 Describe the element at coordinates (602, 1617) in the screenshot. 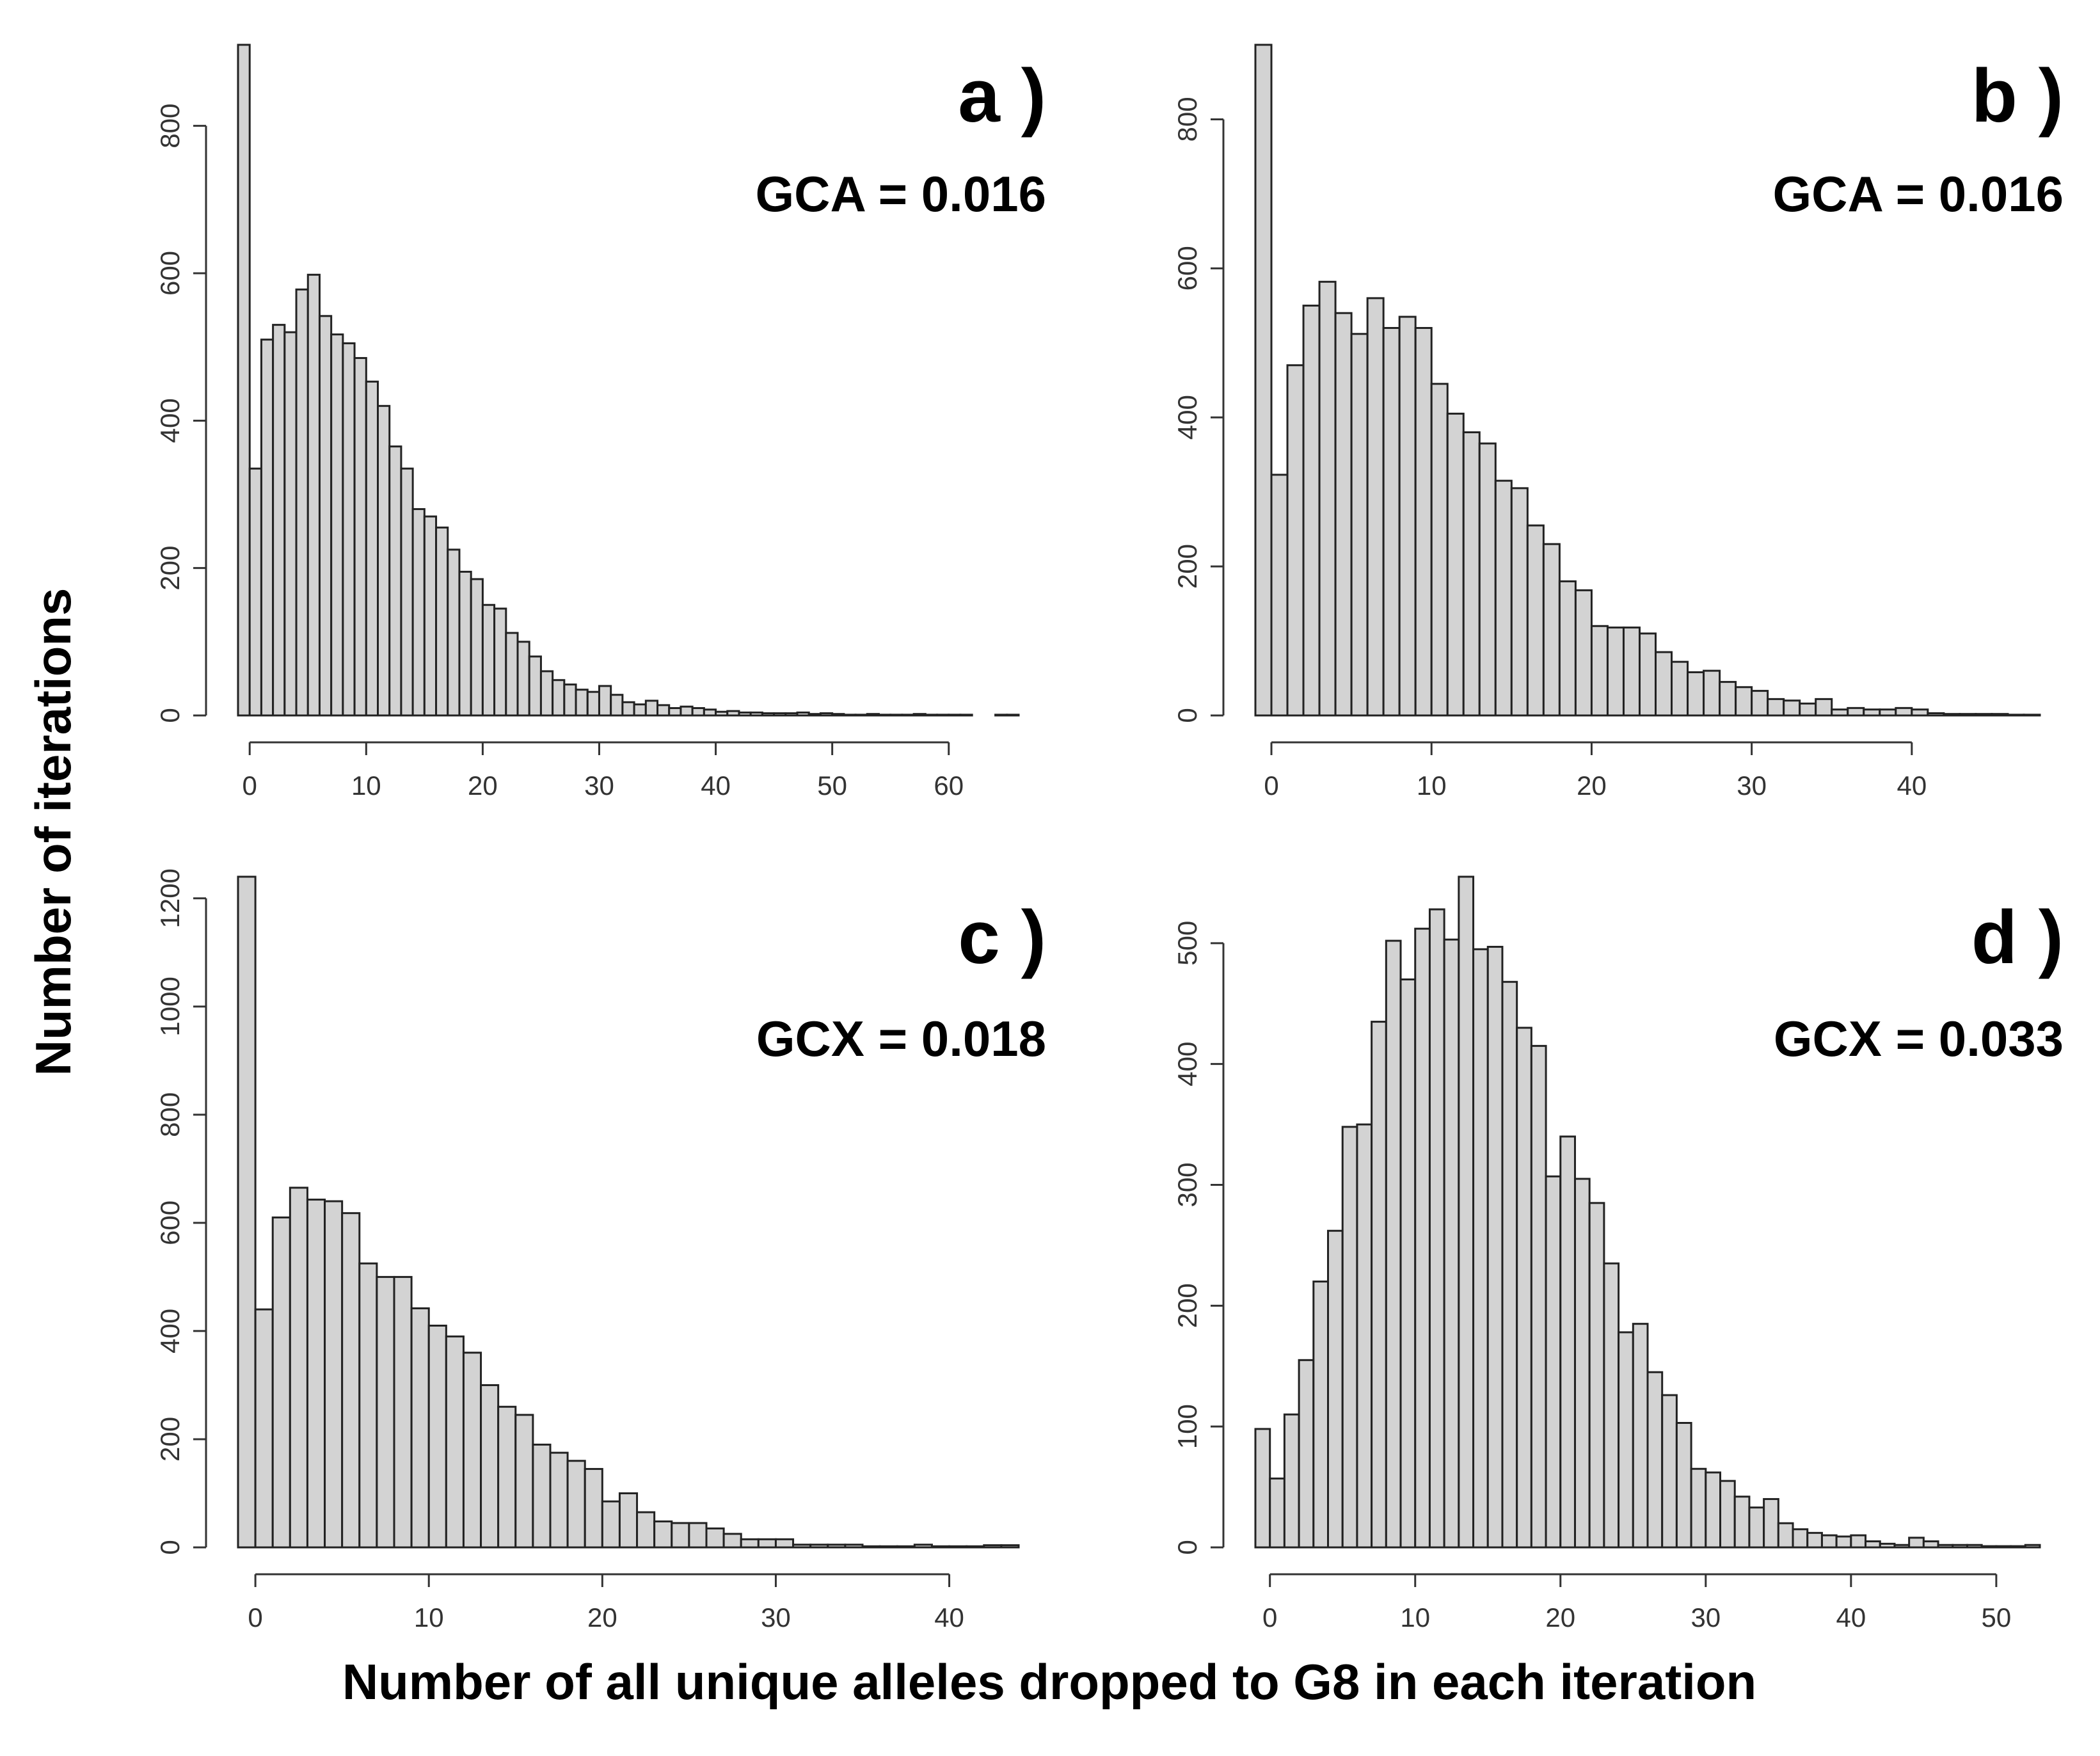

I see `x-tick-label: 20` at that location.